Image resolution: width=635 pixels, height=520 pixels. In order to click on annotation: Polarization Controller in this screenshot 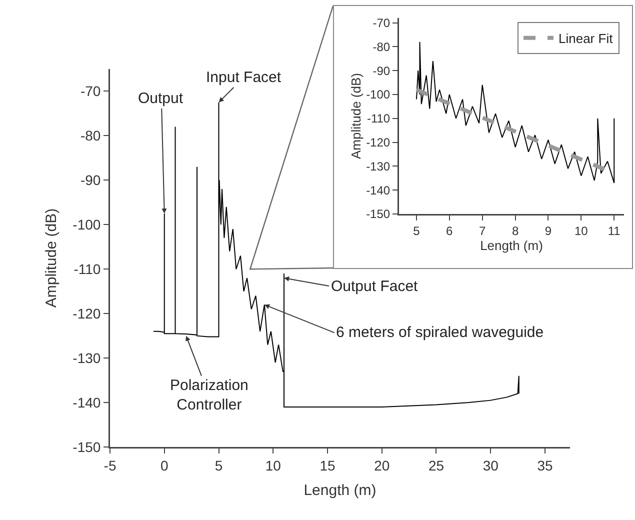, I will do `click(209, 395)`.